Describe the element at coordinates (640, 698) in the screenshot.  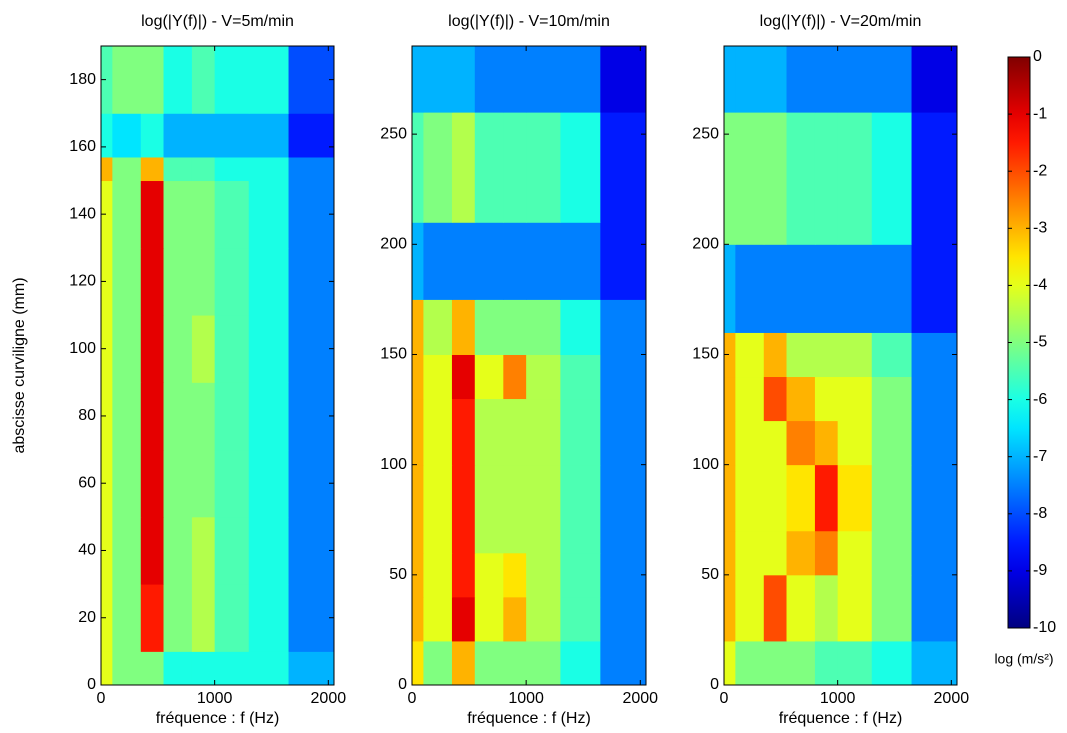
I see `x-tick-label: 2000` at that location.